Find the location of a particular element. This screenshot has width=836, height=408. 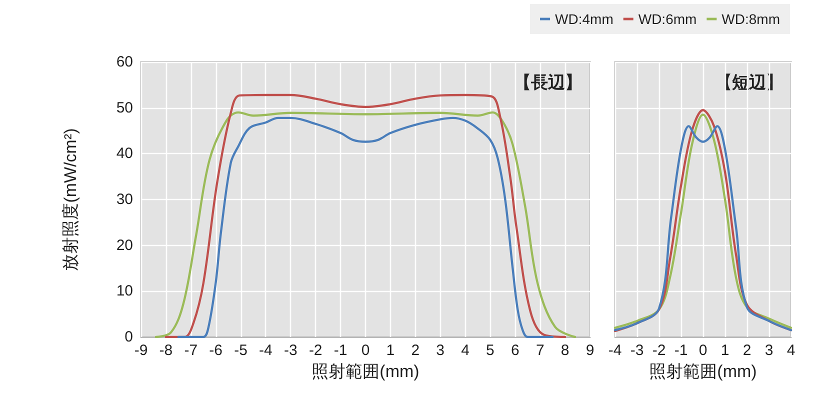

y-tick-label: 60 is located at coordinates (124, 62).